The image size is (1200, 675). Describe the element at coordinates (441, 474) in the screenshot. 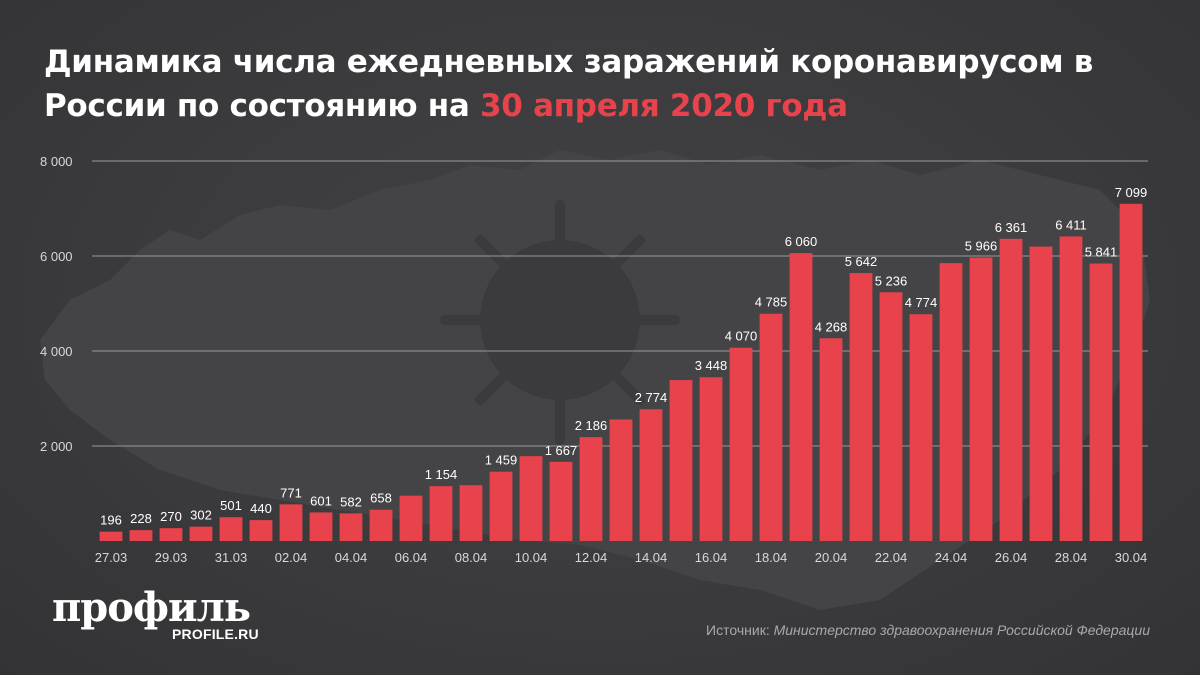

I see `data-label: 1 154` at that location.